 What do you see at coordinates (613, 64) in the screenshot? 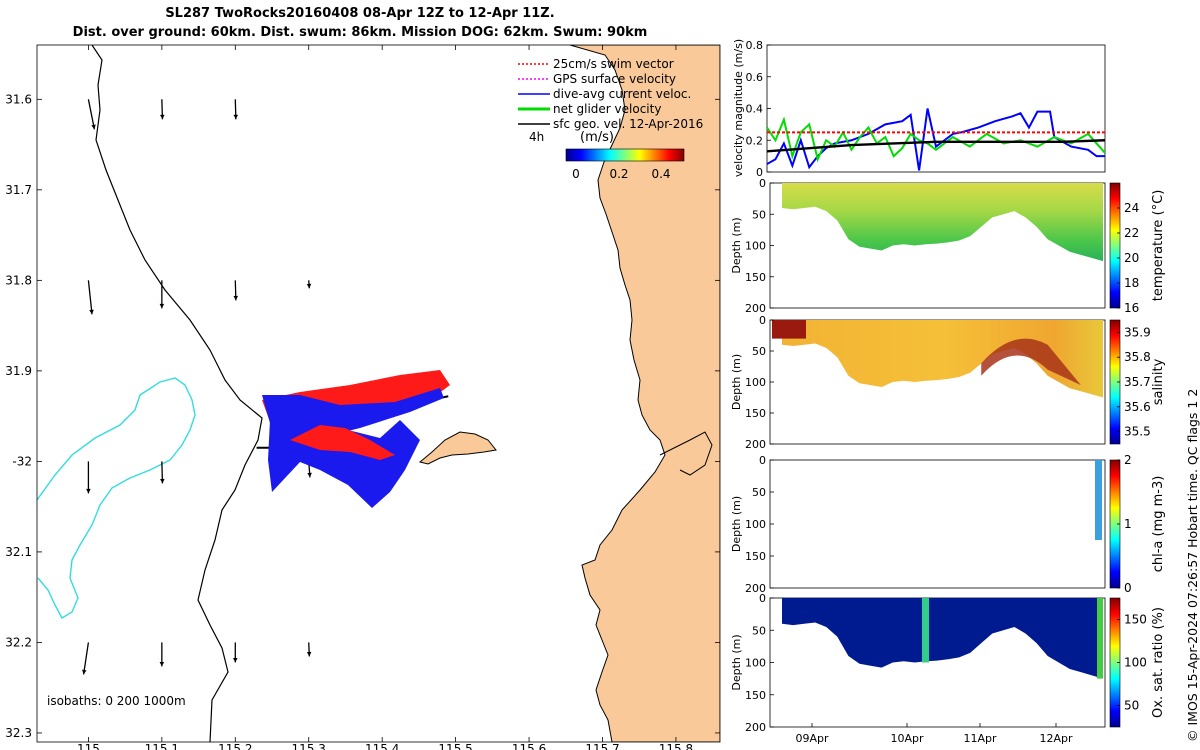
I see `legend-swim: 25cm/s swim vector` at bounding box center [613, 64].